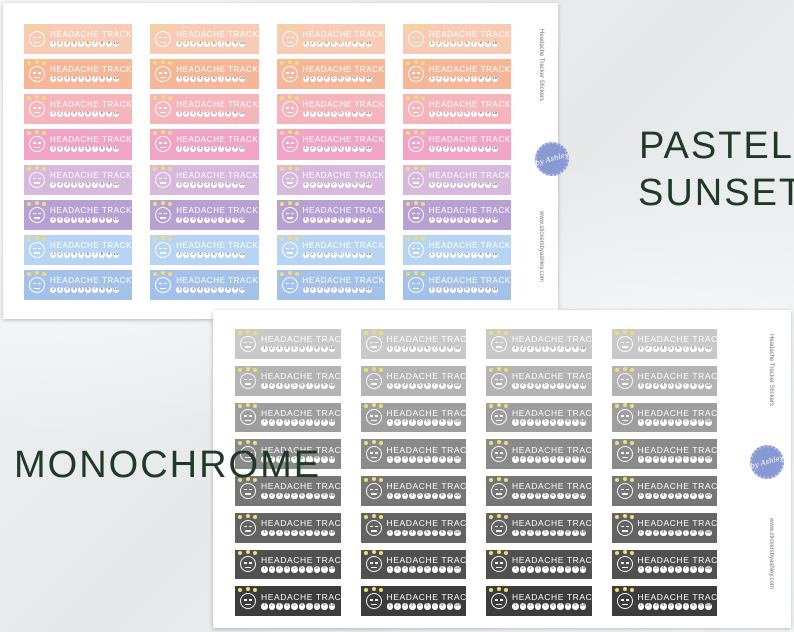 The width and height of the screenshot is (794, 632). I want to click on sheet-url-text: www.stickersbyashley.com, so click(541, 246).